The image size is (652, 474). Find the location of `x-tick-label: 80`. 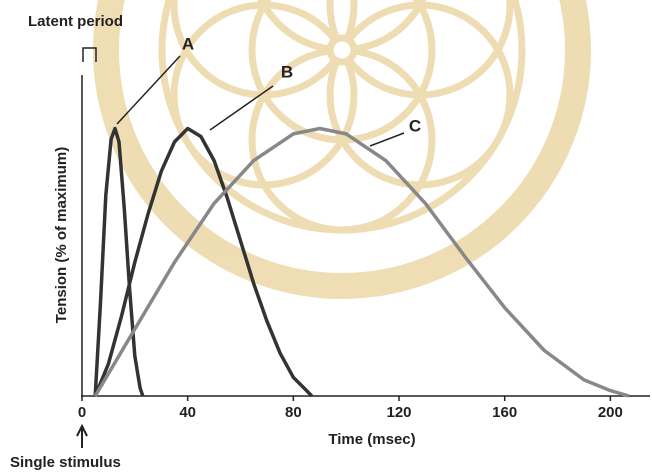

x-tick-label: 80 is located at coordinates (293, 412).